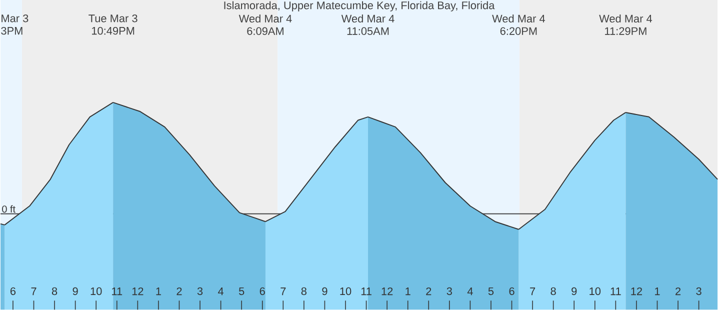 The image size is (718, 310). Describe the element at coordinates (14, 24) in the screenshot. I see `text: Mar 3 3PM` at that location.